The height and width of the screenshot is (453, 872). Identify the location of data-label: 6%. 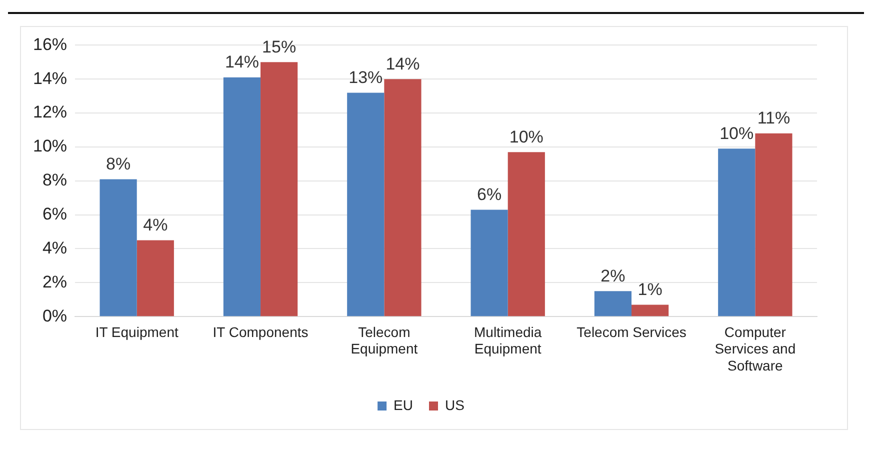
(489, 194).